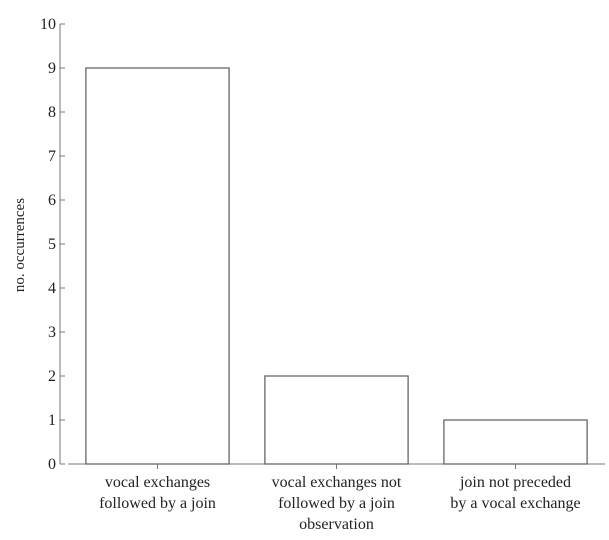 The height and width of the screenshot is (540, 609). I want to click on y-axis: 0 1 2 3 4 5 6 7 8 9 10, so click(52, 244).